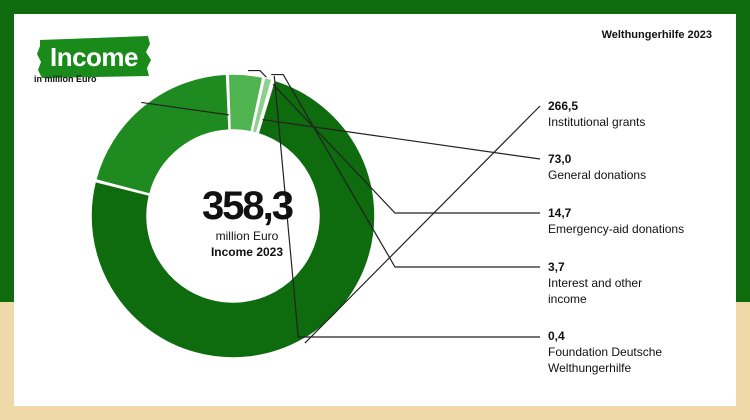  What do you see at coordinates (563, 106) in the screenshot?
I see `legend-value: 266,5` at bounding box center [563, 106].